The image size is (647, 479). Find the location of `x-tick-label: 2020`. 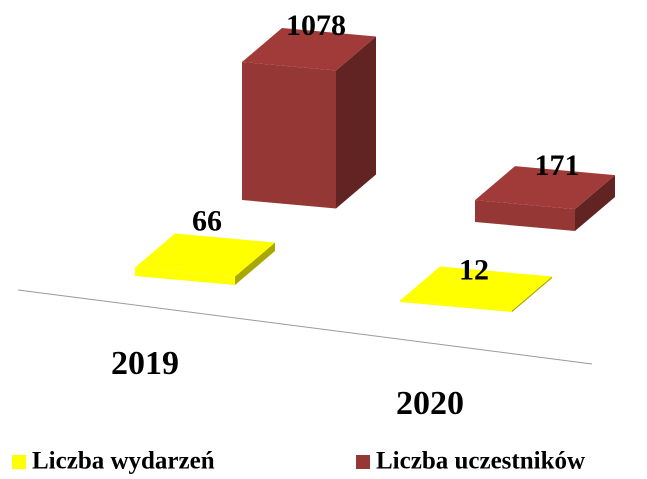

x-tick-label: 2020 is located at coordinates (430, 403).